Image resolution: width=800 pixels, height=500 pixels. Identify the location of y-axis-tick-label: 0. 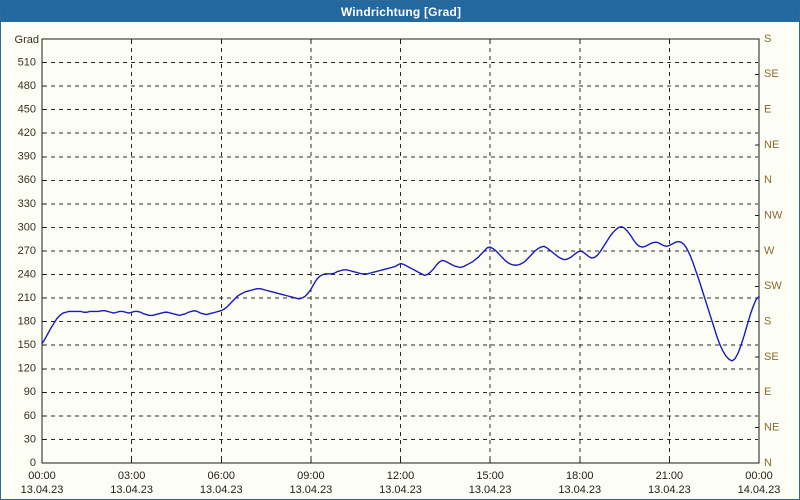
(33, 463).